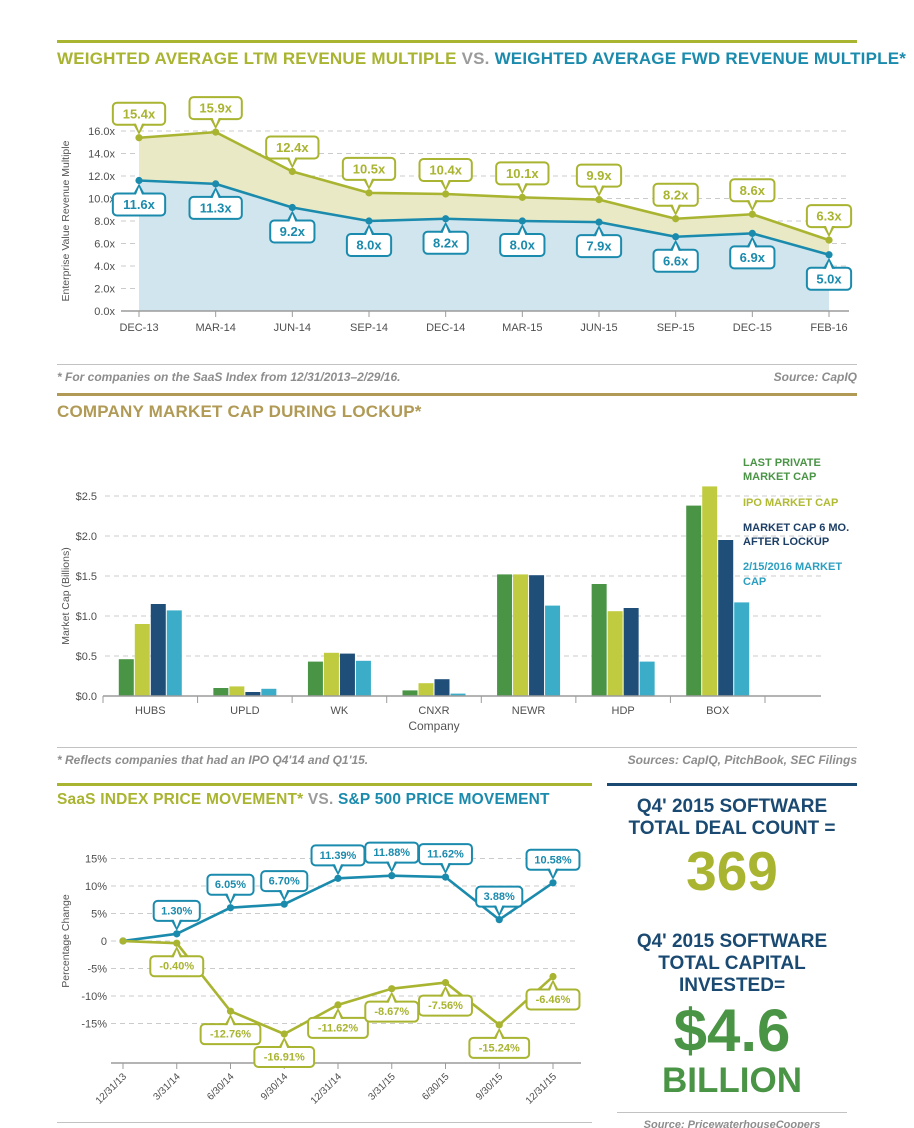  What do you see at coordinates (275, 1087) in the screenshot?
I see `x-tick-label: 9/30/14` at bounding box center [275, 1087].